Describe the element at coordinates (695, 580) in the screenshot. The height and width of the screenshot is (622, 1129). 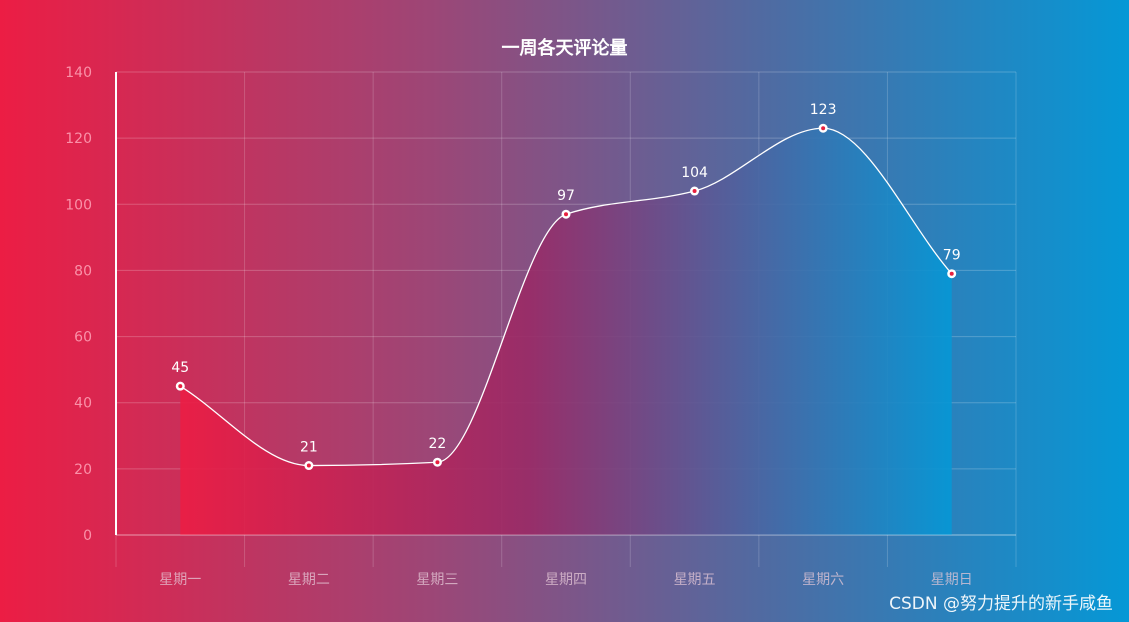
I see `x-tick-label: 星期五` at that location.